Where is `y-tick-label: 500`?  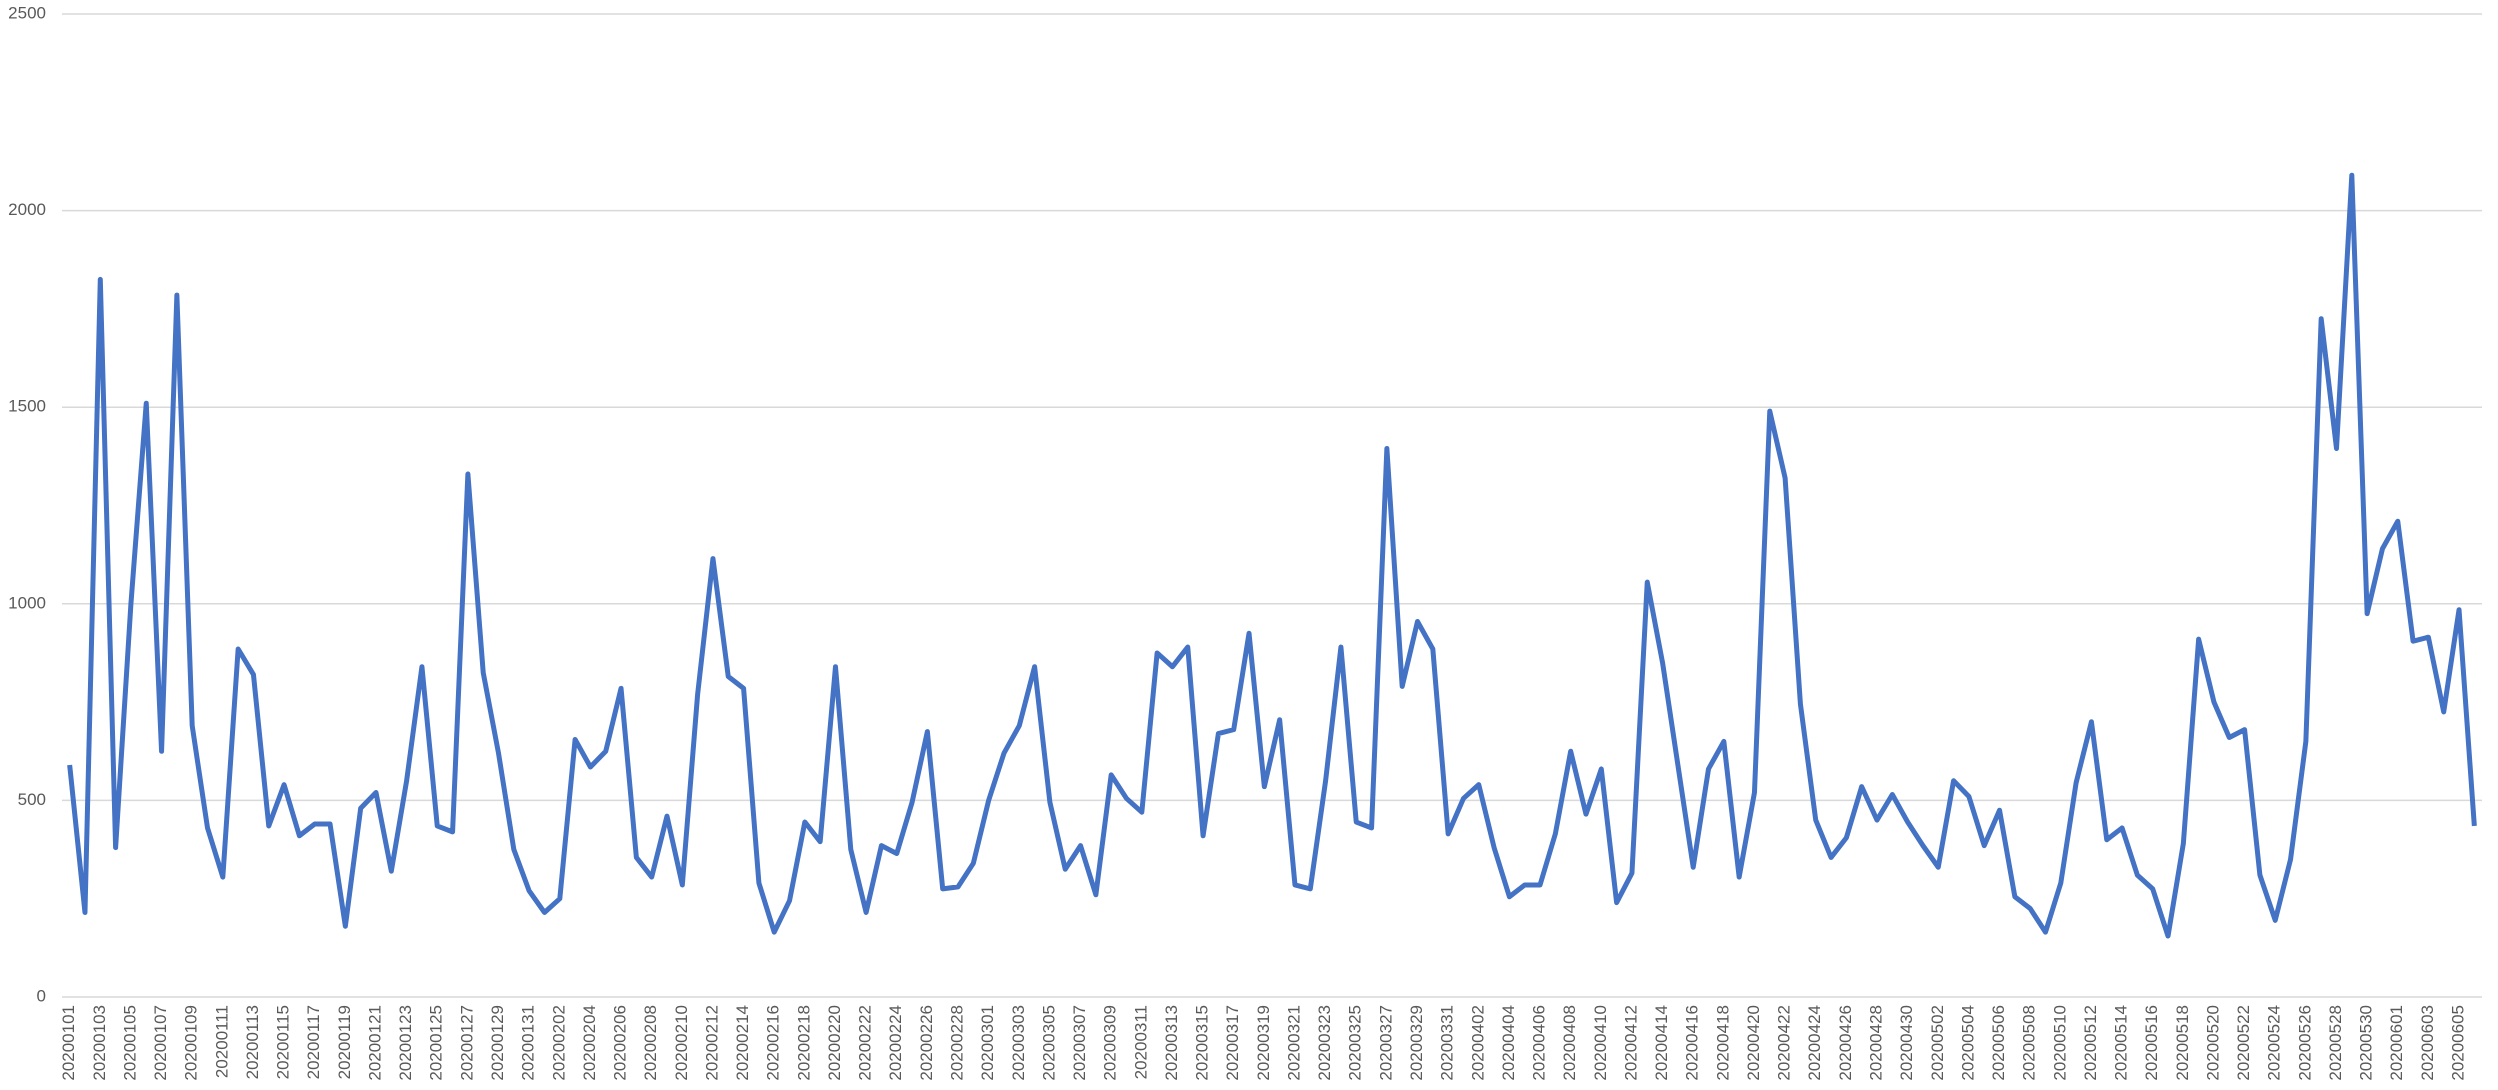
y-tick-label: 500 is located at coordinates (32, 799).